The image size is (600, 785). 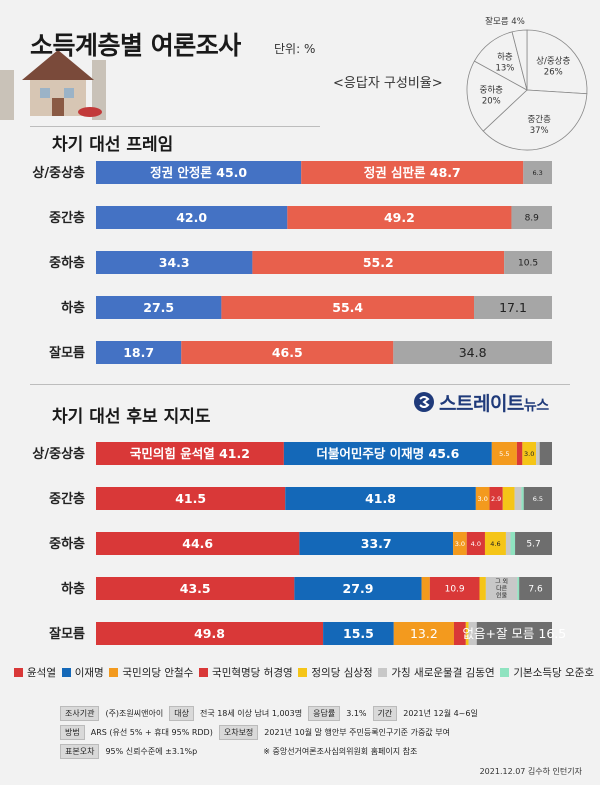 I want to click on pie-slice, so click(x=535, y=120).